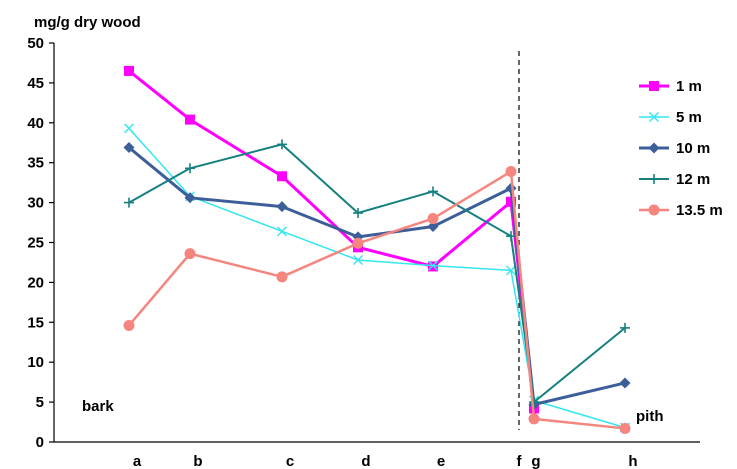 This screenshot has height=469, width=737. I want to click on legend-item: 13.5 m, so click(681, 210).